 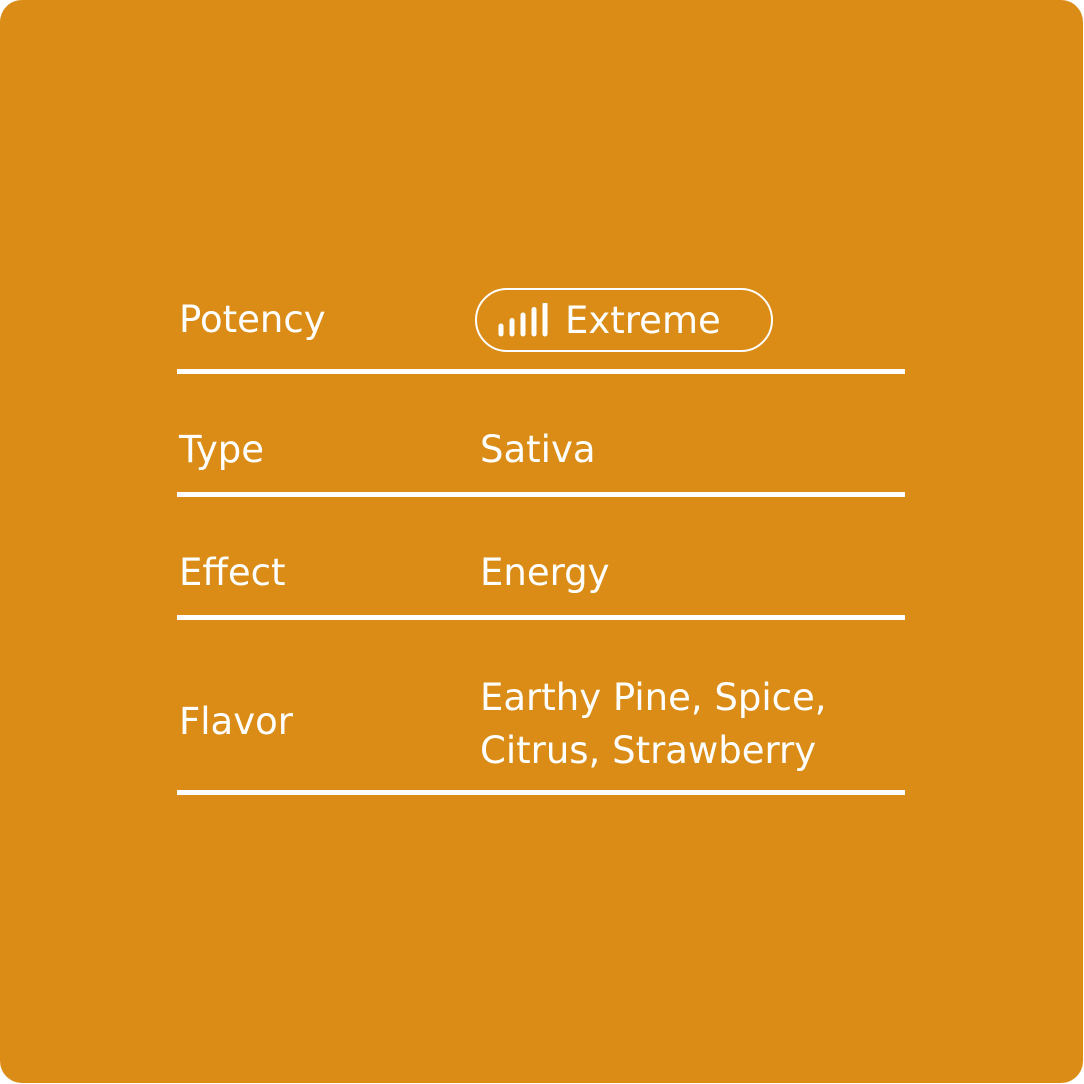 What do you see at coordinates (653, 724) in the screenshot?
I see `flavor-value: Earthy Pine, Spice, Citrus, Strawberry` at bounding box center [653, 724].